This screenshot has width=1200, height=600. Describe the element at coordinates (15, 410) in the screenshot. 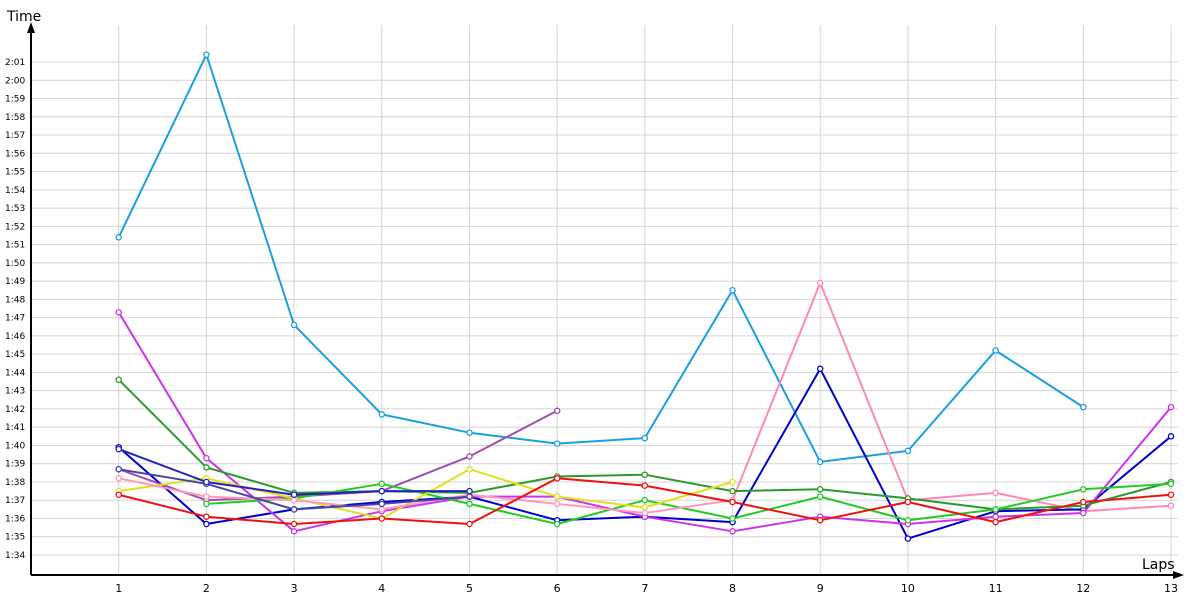

I see `y-tick-label: 1:42` at that location.